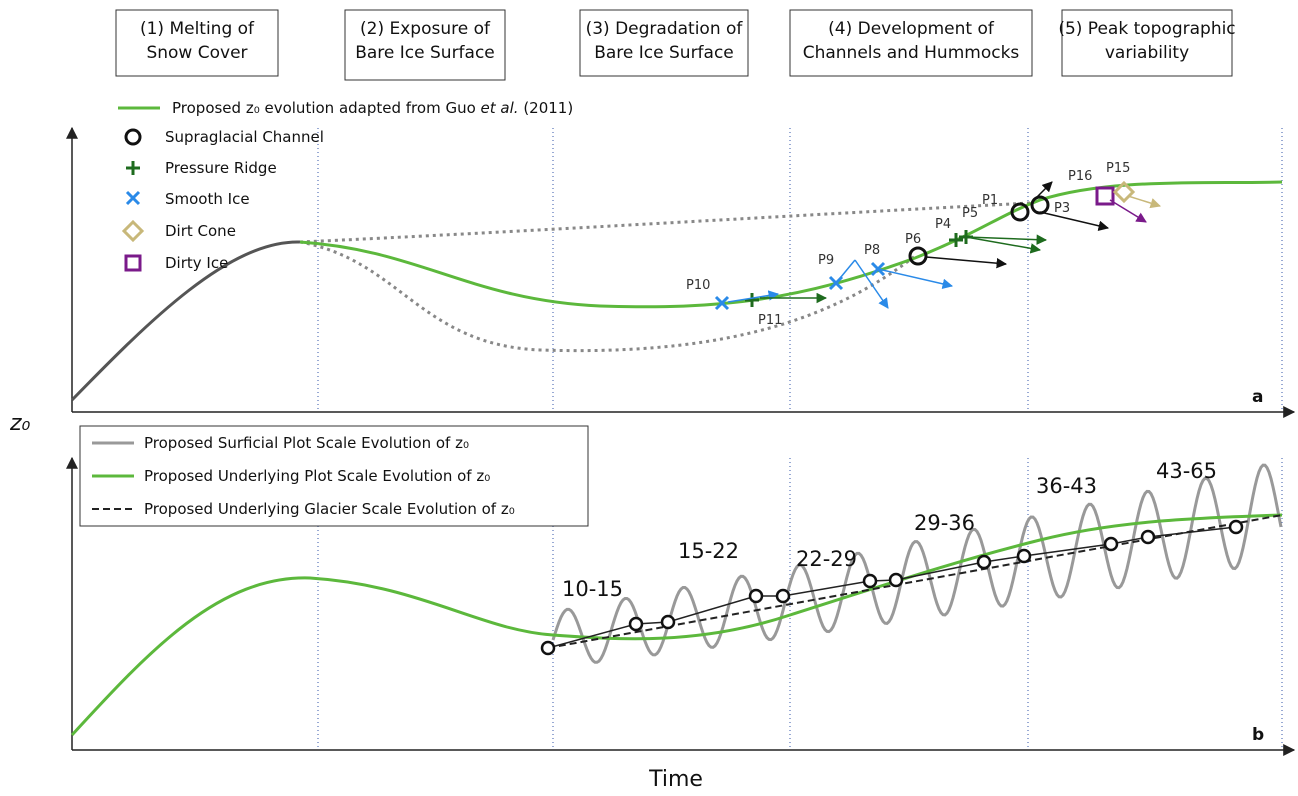 This screenshot has width=1298, height=796. I want to click on range-label: 43-65, so click(1186, 471).